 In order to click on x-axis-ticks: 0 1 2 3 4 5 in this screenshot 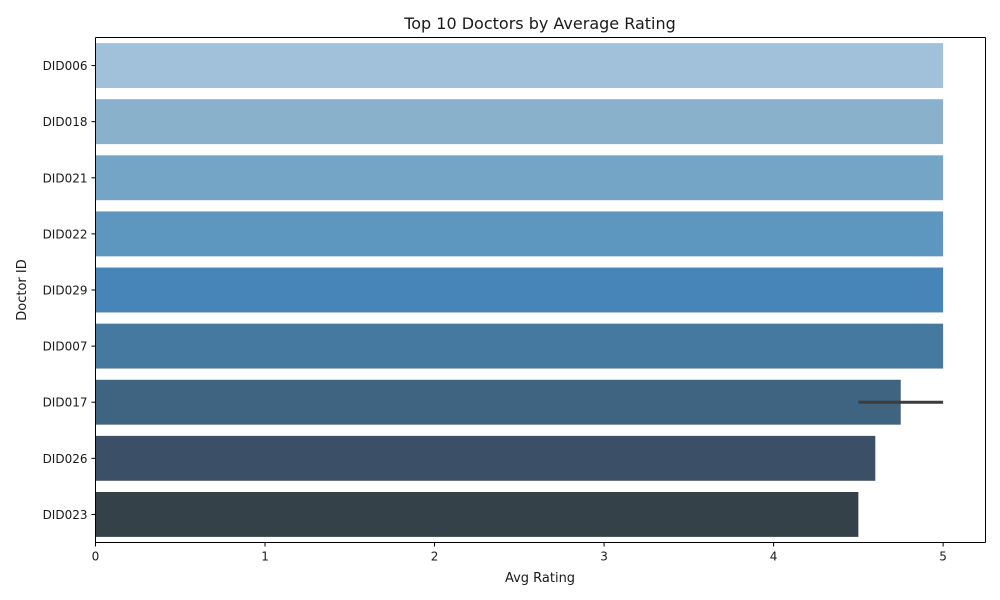, I will do `click(519, 553)`.